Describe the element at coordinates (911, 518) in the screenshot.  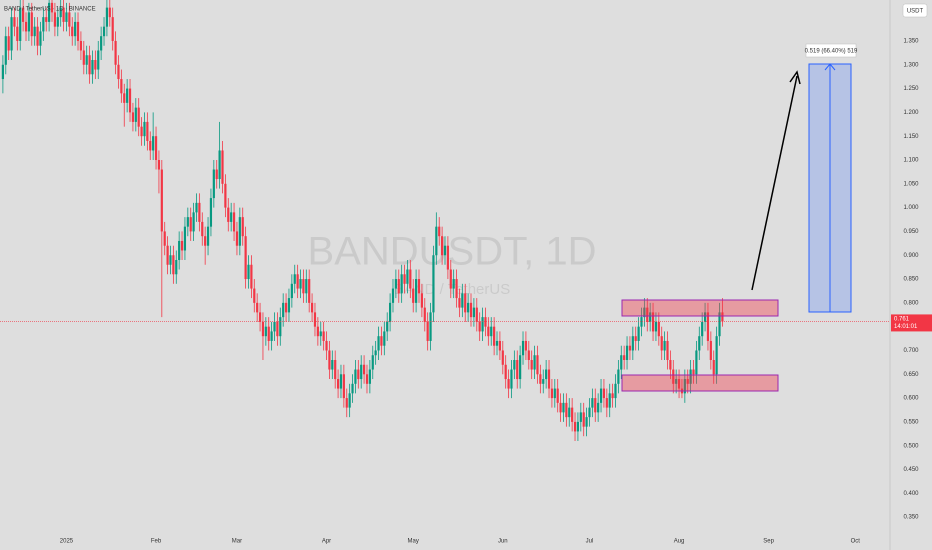
I see `y-tick-label: 0.350` at that location.